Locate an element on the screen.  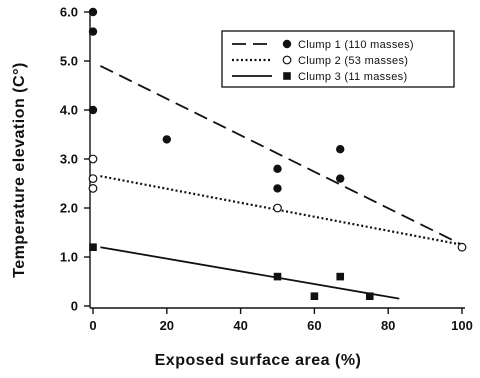
y-axis-title: Temperature elevation (C°) is located at coordinates (19, 170).